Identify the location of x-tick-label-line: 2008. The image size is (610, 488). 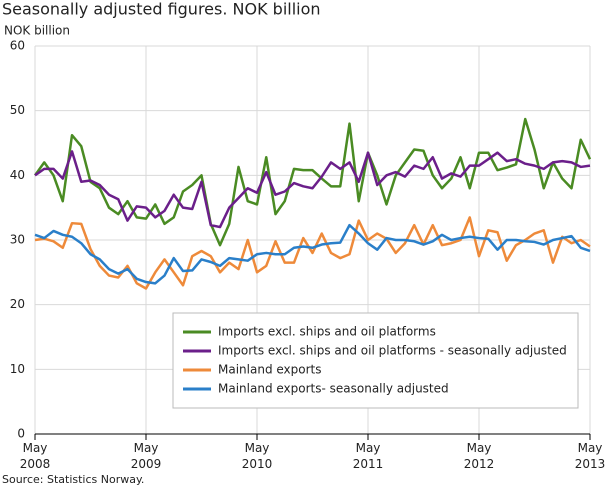
(35, 464).